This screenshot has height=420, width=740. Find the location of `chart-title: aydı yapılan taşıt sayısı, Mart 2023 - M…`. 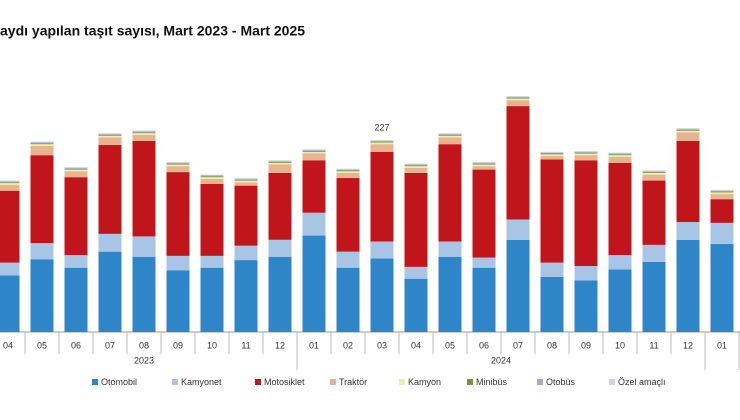

chart-title: aydı yapılan taşıt sayısı, Mart 2023 - M… is located at coordinates (152, 31).